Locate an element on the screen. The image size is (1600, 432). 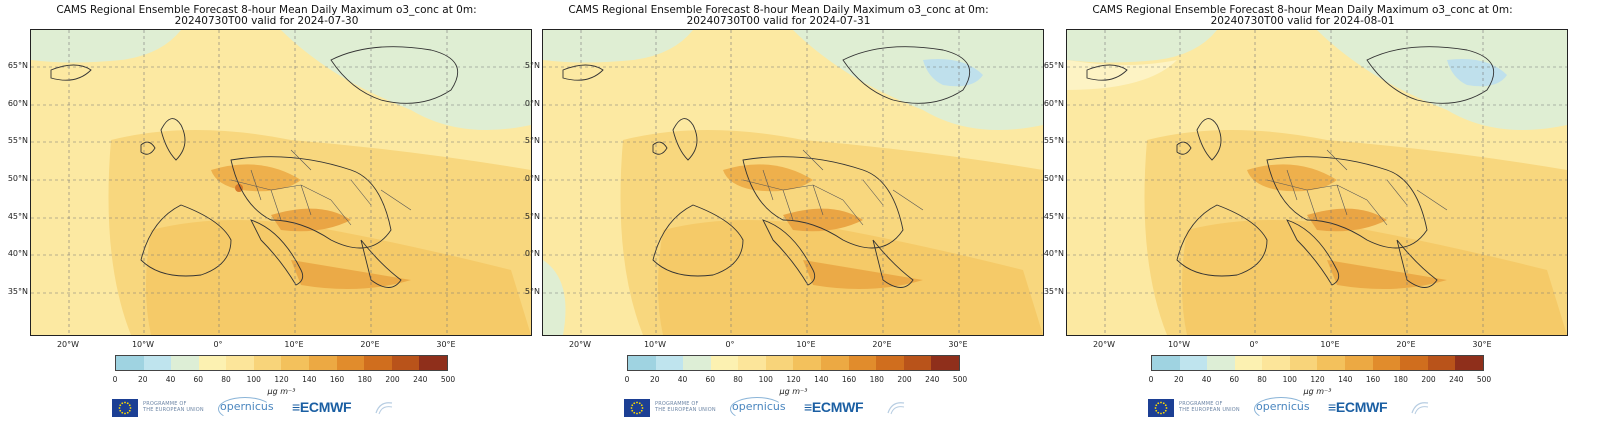
panel-subtitle: 20240730T00 valid for 2024-07-31 is located at coordinates (778, 21).